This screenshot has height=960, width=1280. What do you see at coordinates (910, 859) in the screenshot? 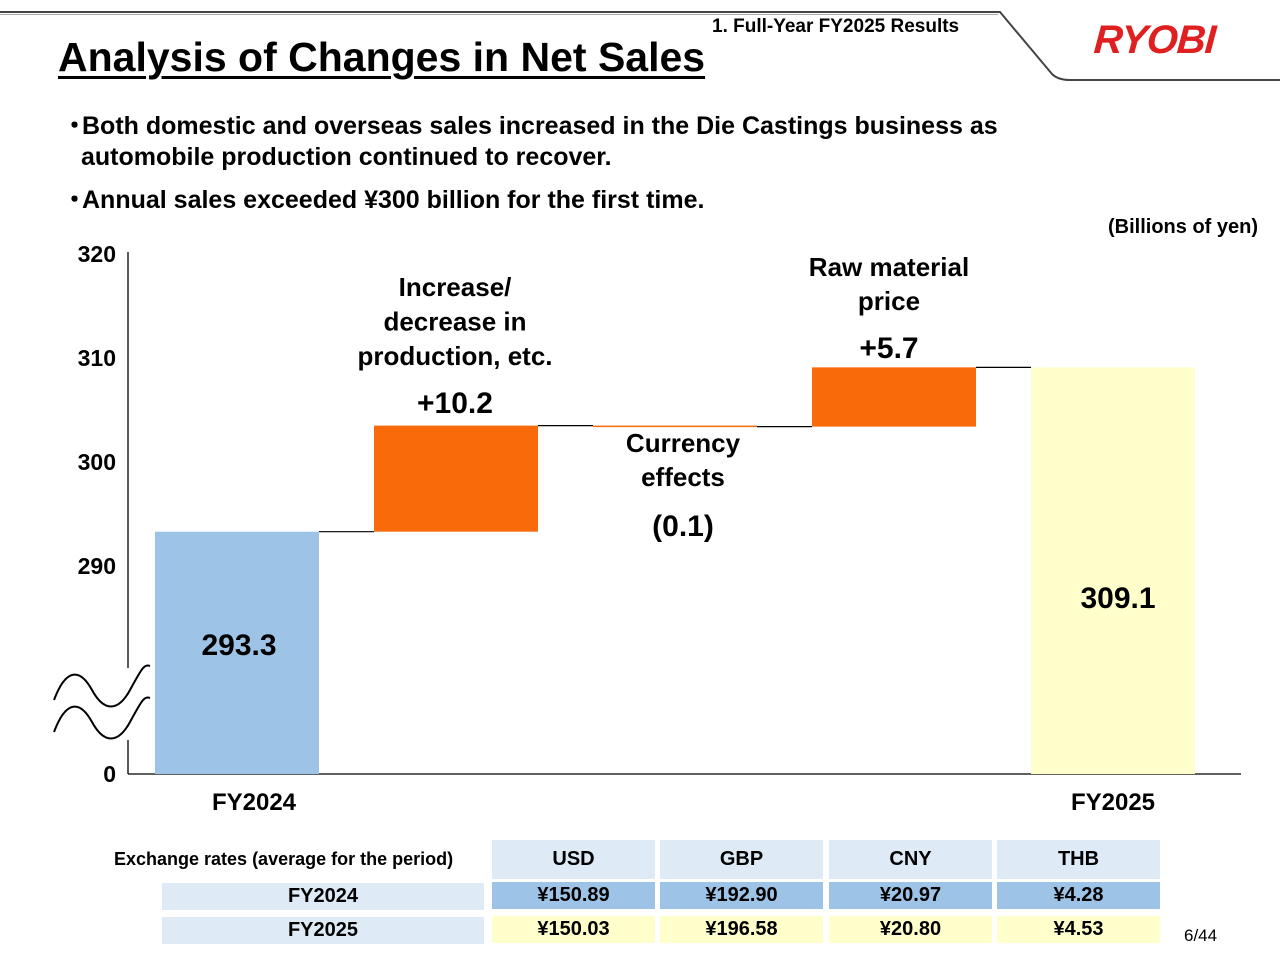
I see `fx-column-header: CNY` at bounding box center [910, 859].